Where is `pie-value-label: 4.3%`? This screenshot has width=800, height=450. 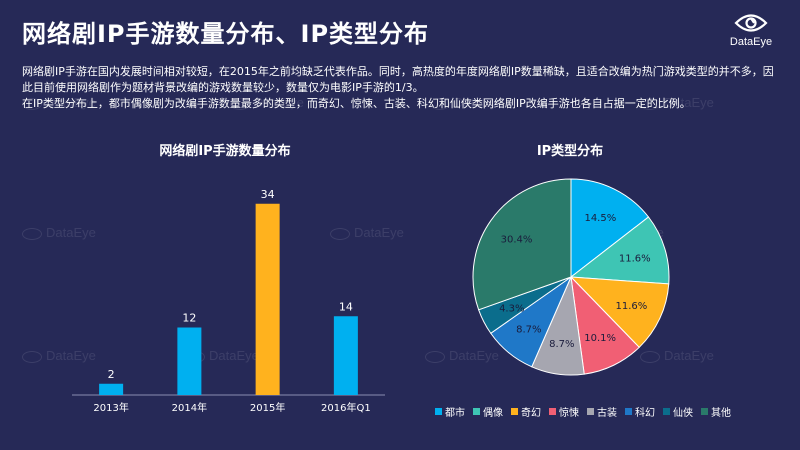
pie-value-label: 4.3% is located at coordinates (511, 309).